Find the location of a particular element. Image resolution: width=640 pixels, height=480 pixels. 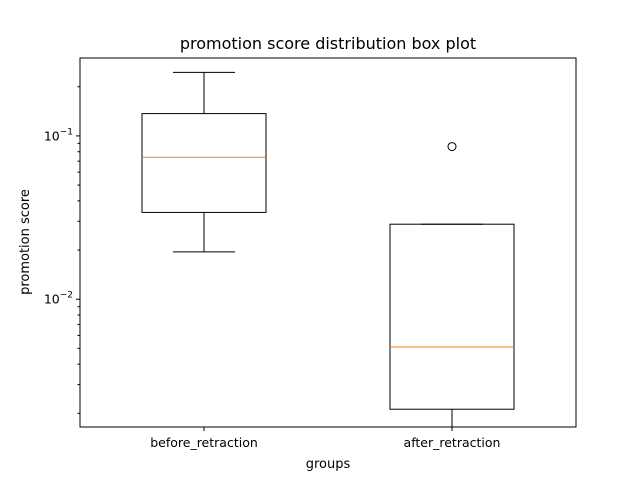

x-axis-label: groups is located at coordinates (328, 464).